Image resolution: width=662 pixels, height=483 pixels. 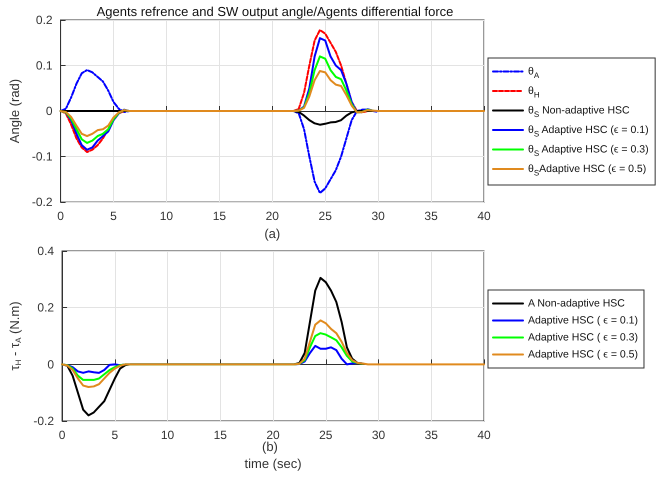 What do you see at coordinates (275, 11) in the screenshot?
I see `chart-title: Agents refrence and SW output angle/Agents differential force` at bounding box center [275, 11].